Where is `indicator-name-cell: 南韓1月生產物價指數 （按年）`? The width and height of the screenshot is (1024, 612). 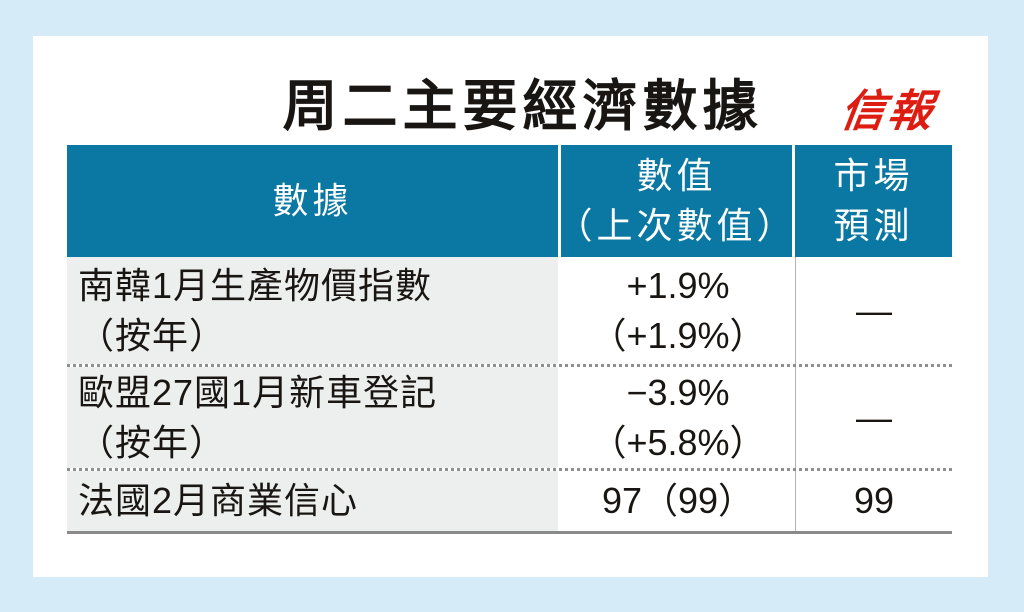
indicator-name-cell: 南韓1月生產物價指數 （按年） is located at coordinates (314, 310).